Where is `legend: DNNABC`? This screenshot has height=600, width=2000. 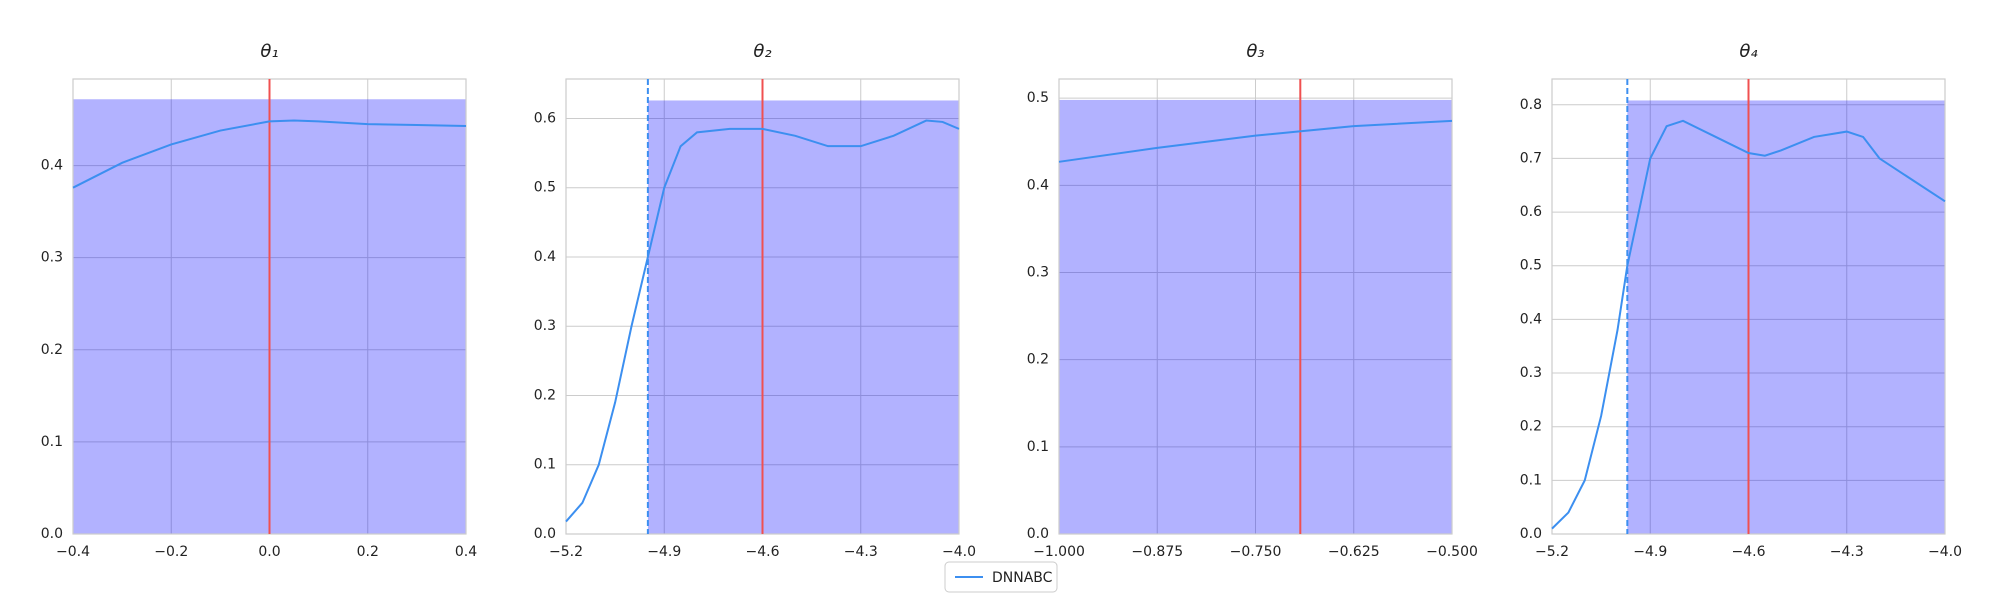
legend: DNNABC is located at coordinates (1001, 577).